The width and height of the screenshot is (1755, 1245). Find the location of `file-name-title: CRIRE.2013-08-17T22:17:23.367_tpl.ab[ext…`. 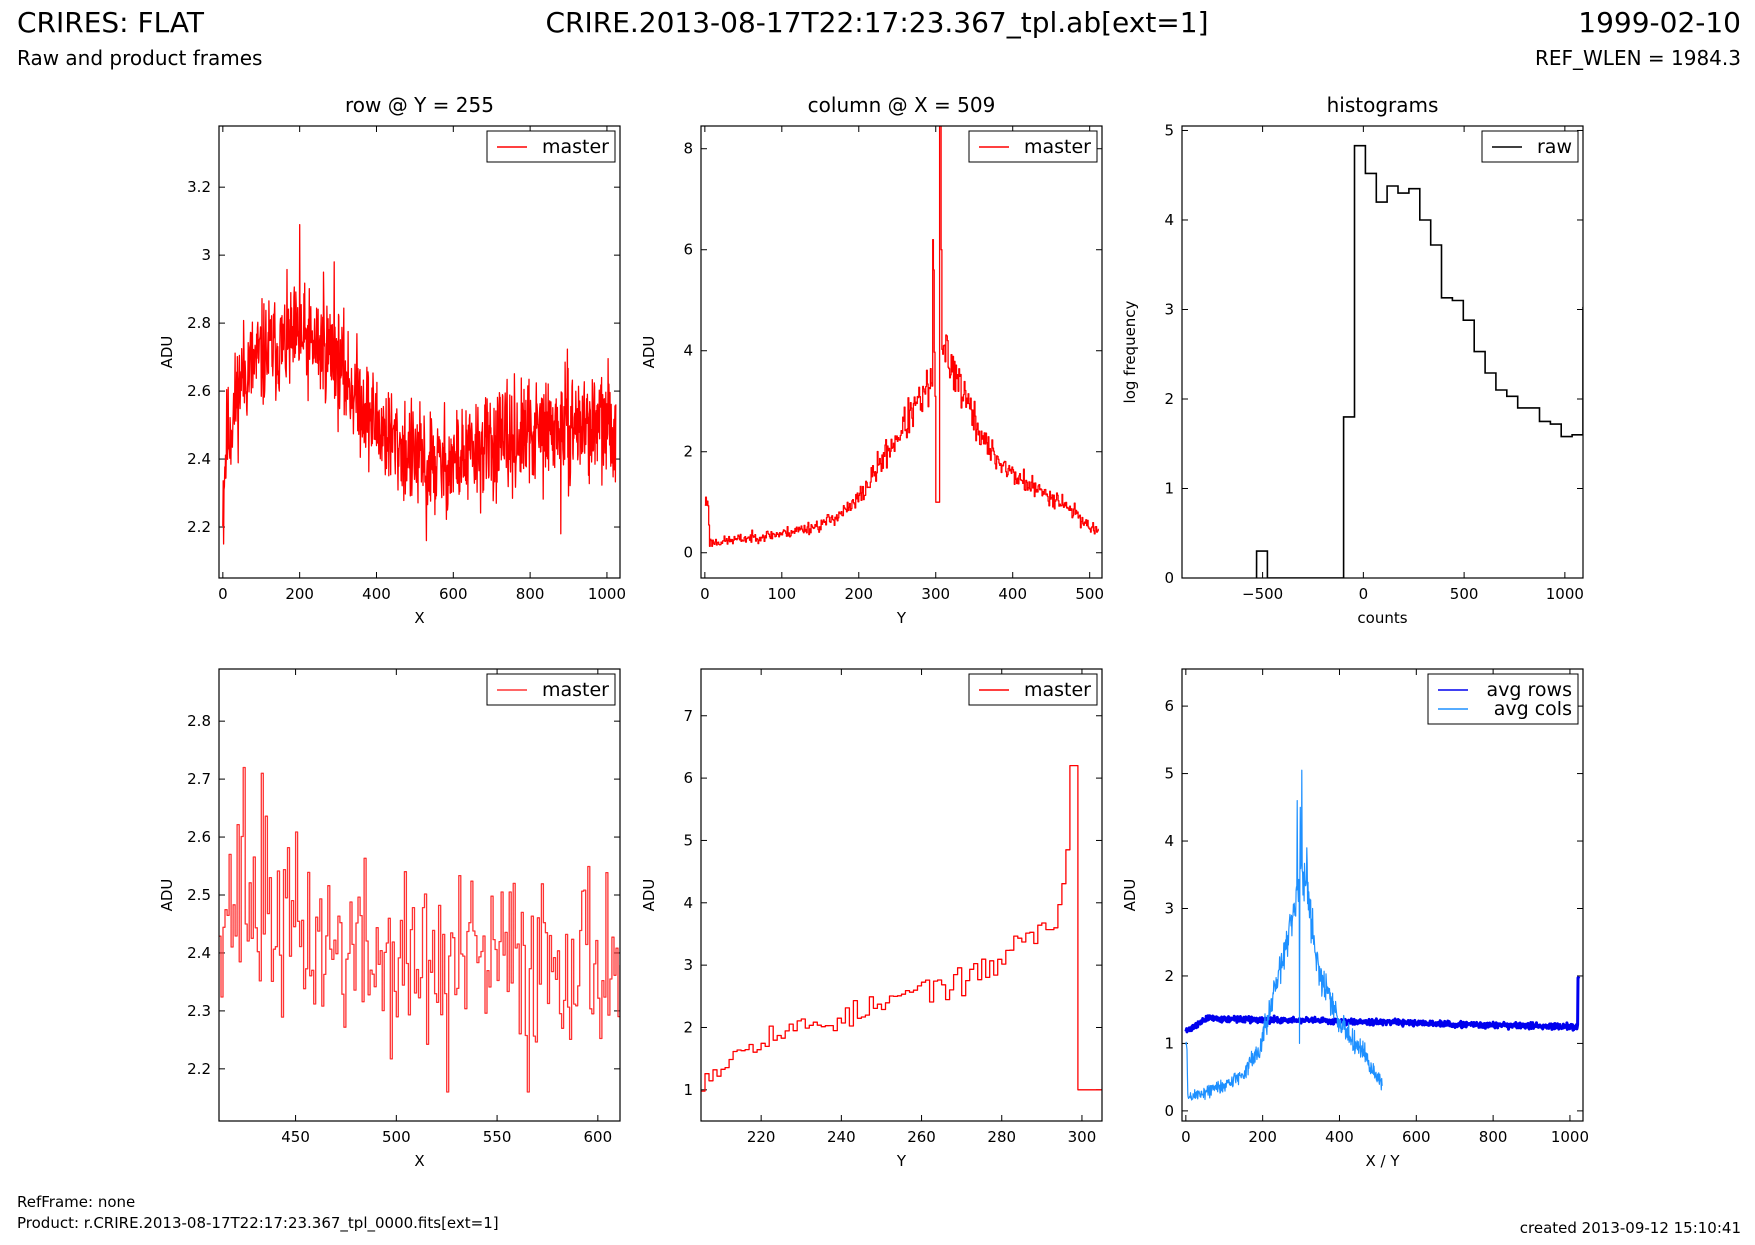

file-name-title: CRIRE.2013-08-17T22:17:23.367_tpl.ab[ext… is located at coordinates (877, 22).